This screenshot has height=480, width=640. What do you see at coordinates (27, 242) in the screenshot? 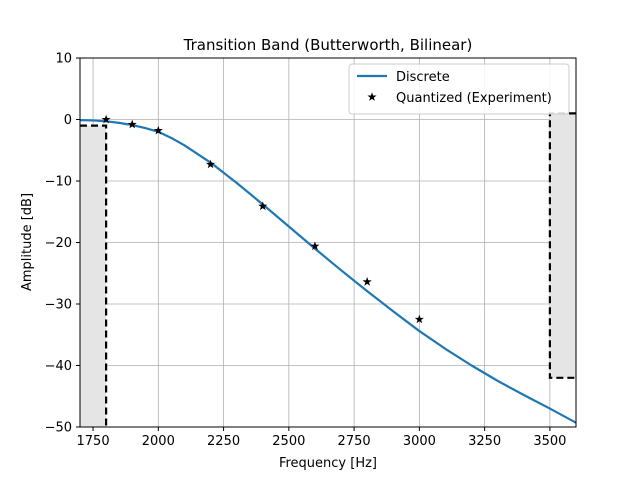
I see `y-axis-label: Amplitude [dB]` at bounding box center [27, 242].